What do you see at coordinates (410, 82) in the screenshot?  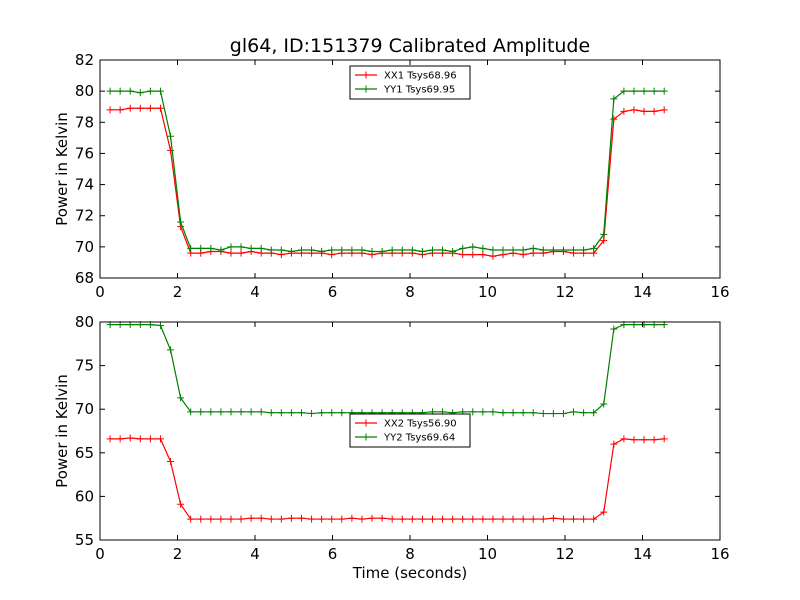 I see `legend: XX1 Tsys68.96 YY1 Tsys69.95` at bounding box center [410, 82].